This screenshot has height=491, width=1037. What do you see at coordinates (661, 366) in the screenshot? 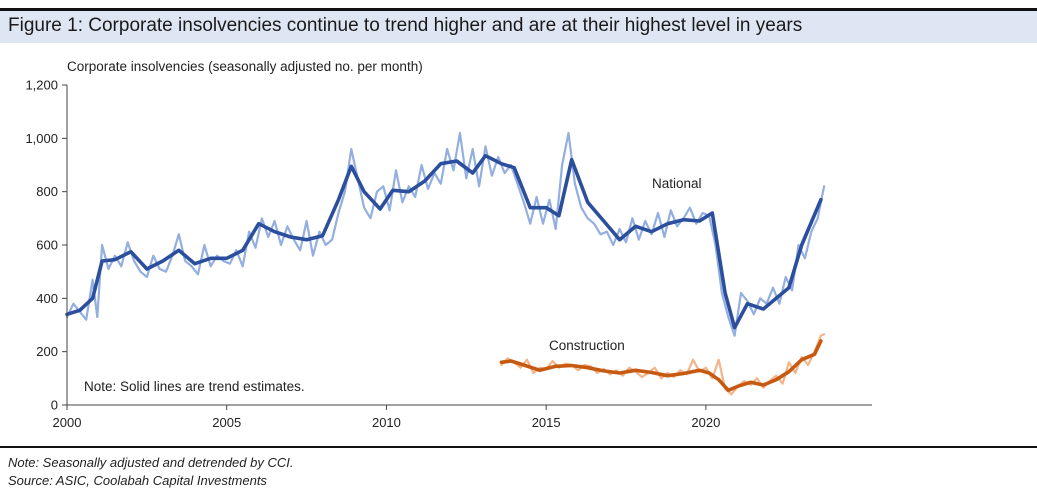
I see `construction-trend-line` at bounding box center [661, 366].